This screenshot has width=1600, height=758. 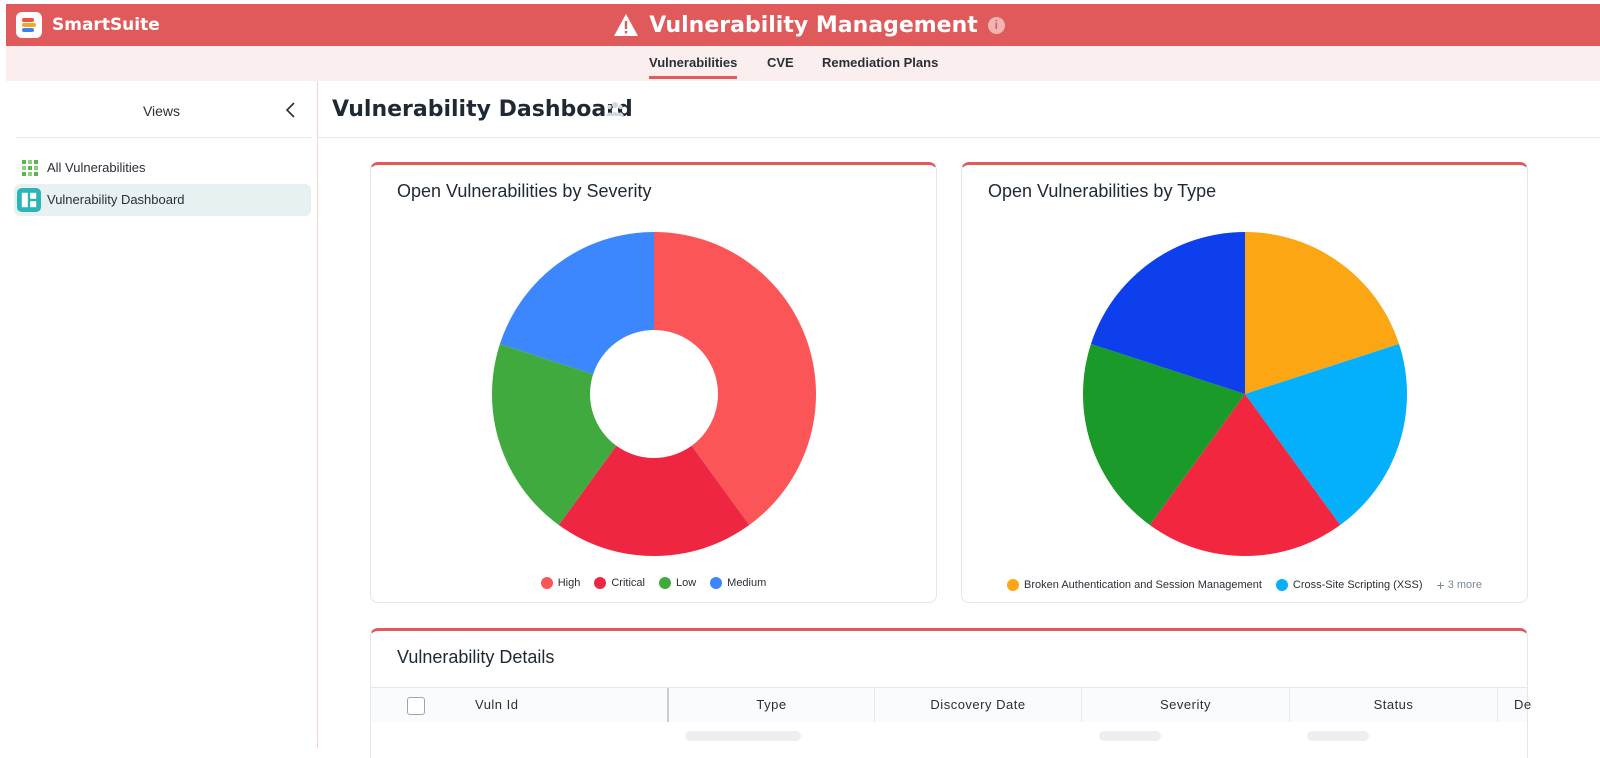 I want to click on main-header: Vulnerability Dashboard, so click(x=959, y=109).